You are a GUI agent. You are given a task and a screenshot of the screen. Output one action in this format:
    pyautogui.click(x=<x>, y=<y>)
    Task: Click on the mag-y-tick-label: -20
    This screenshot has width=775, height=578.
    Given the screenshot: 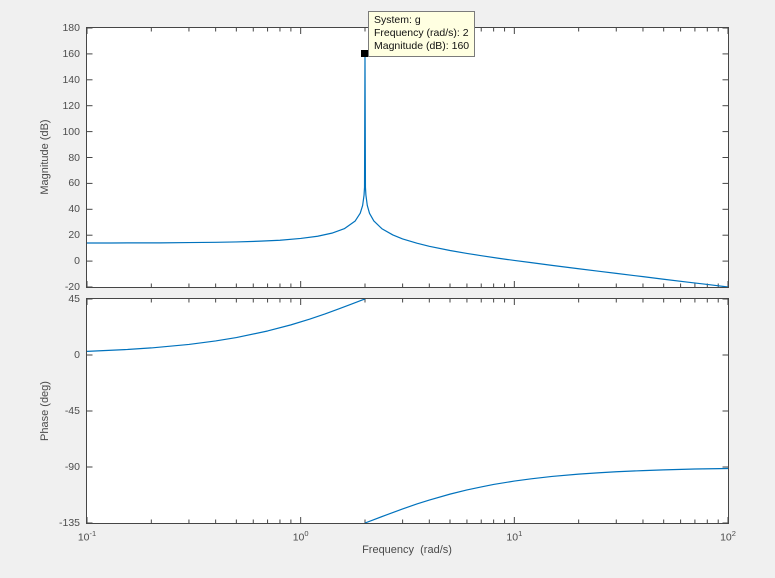 What is the action you would take?
    pyautogui.click(x=72, y=287)
    